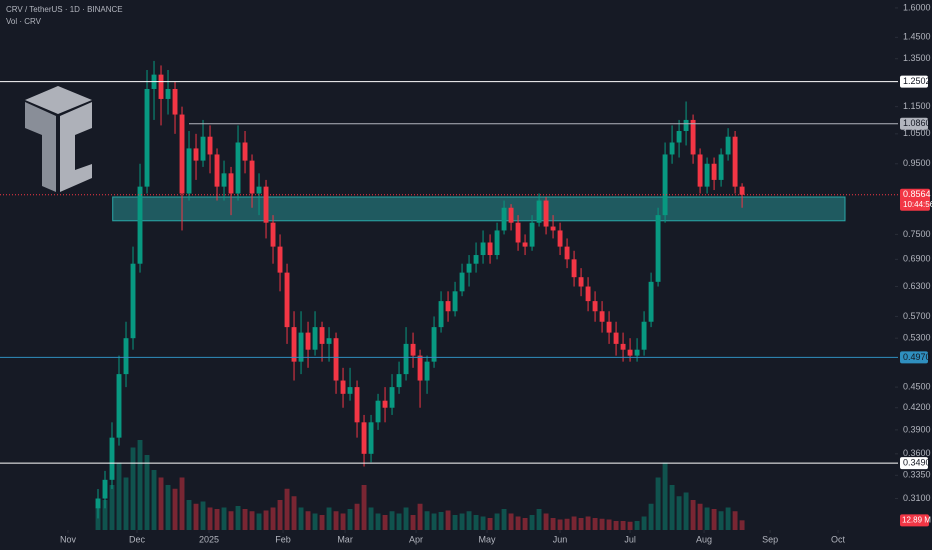  I want to click on logo, so click(58, 139).